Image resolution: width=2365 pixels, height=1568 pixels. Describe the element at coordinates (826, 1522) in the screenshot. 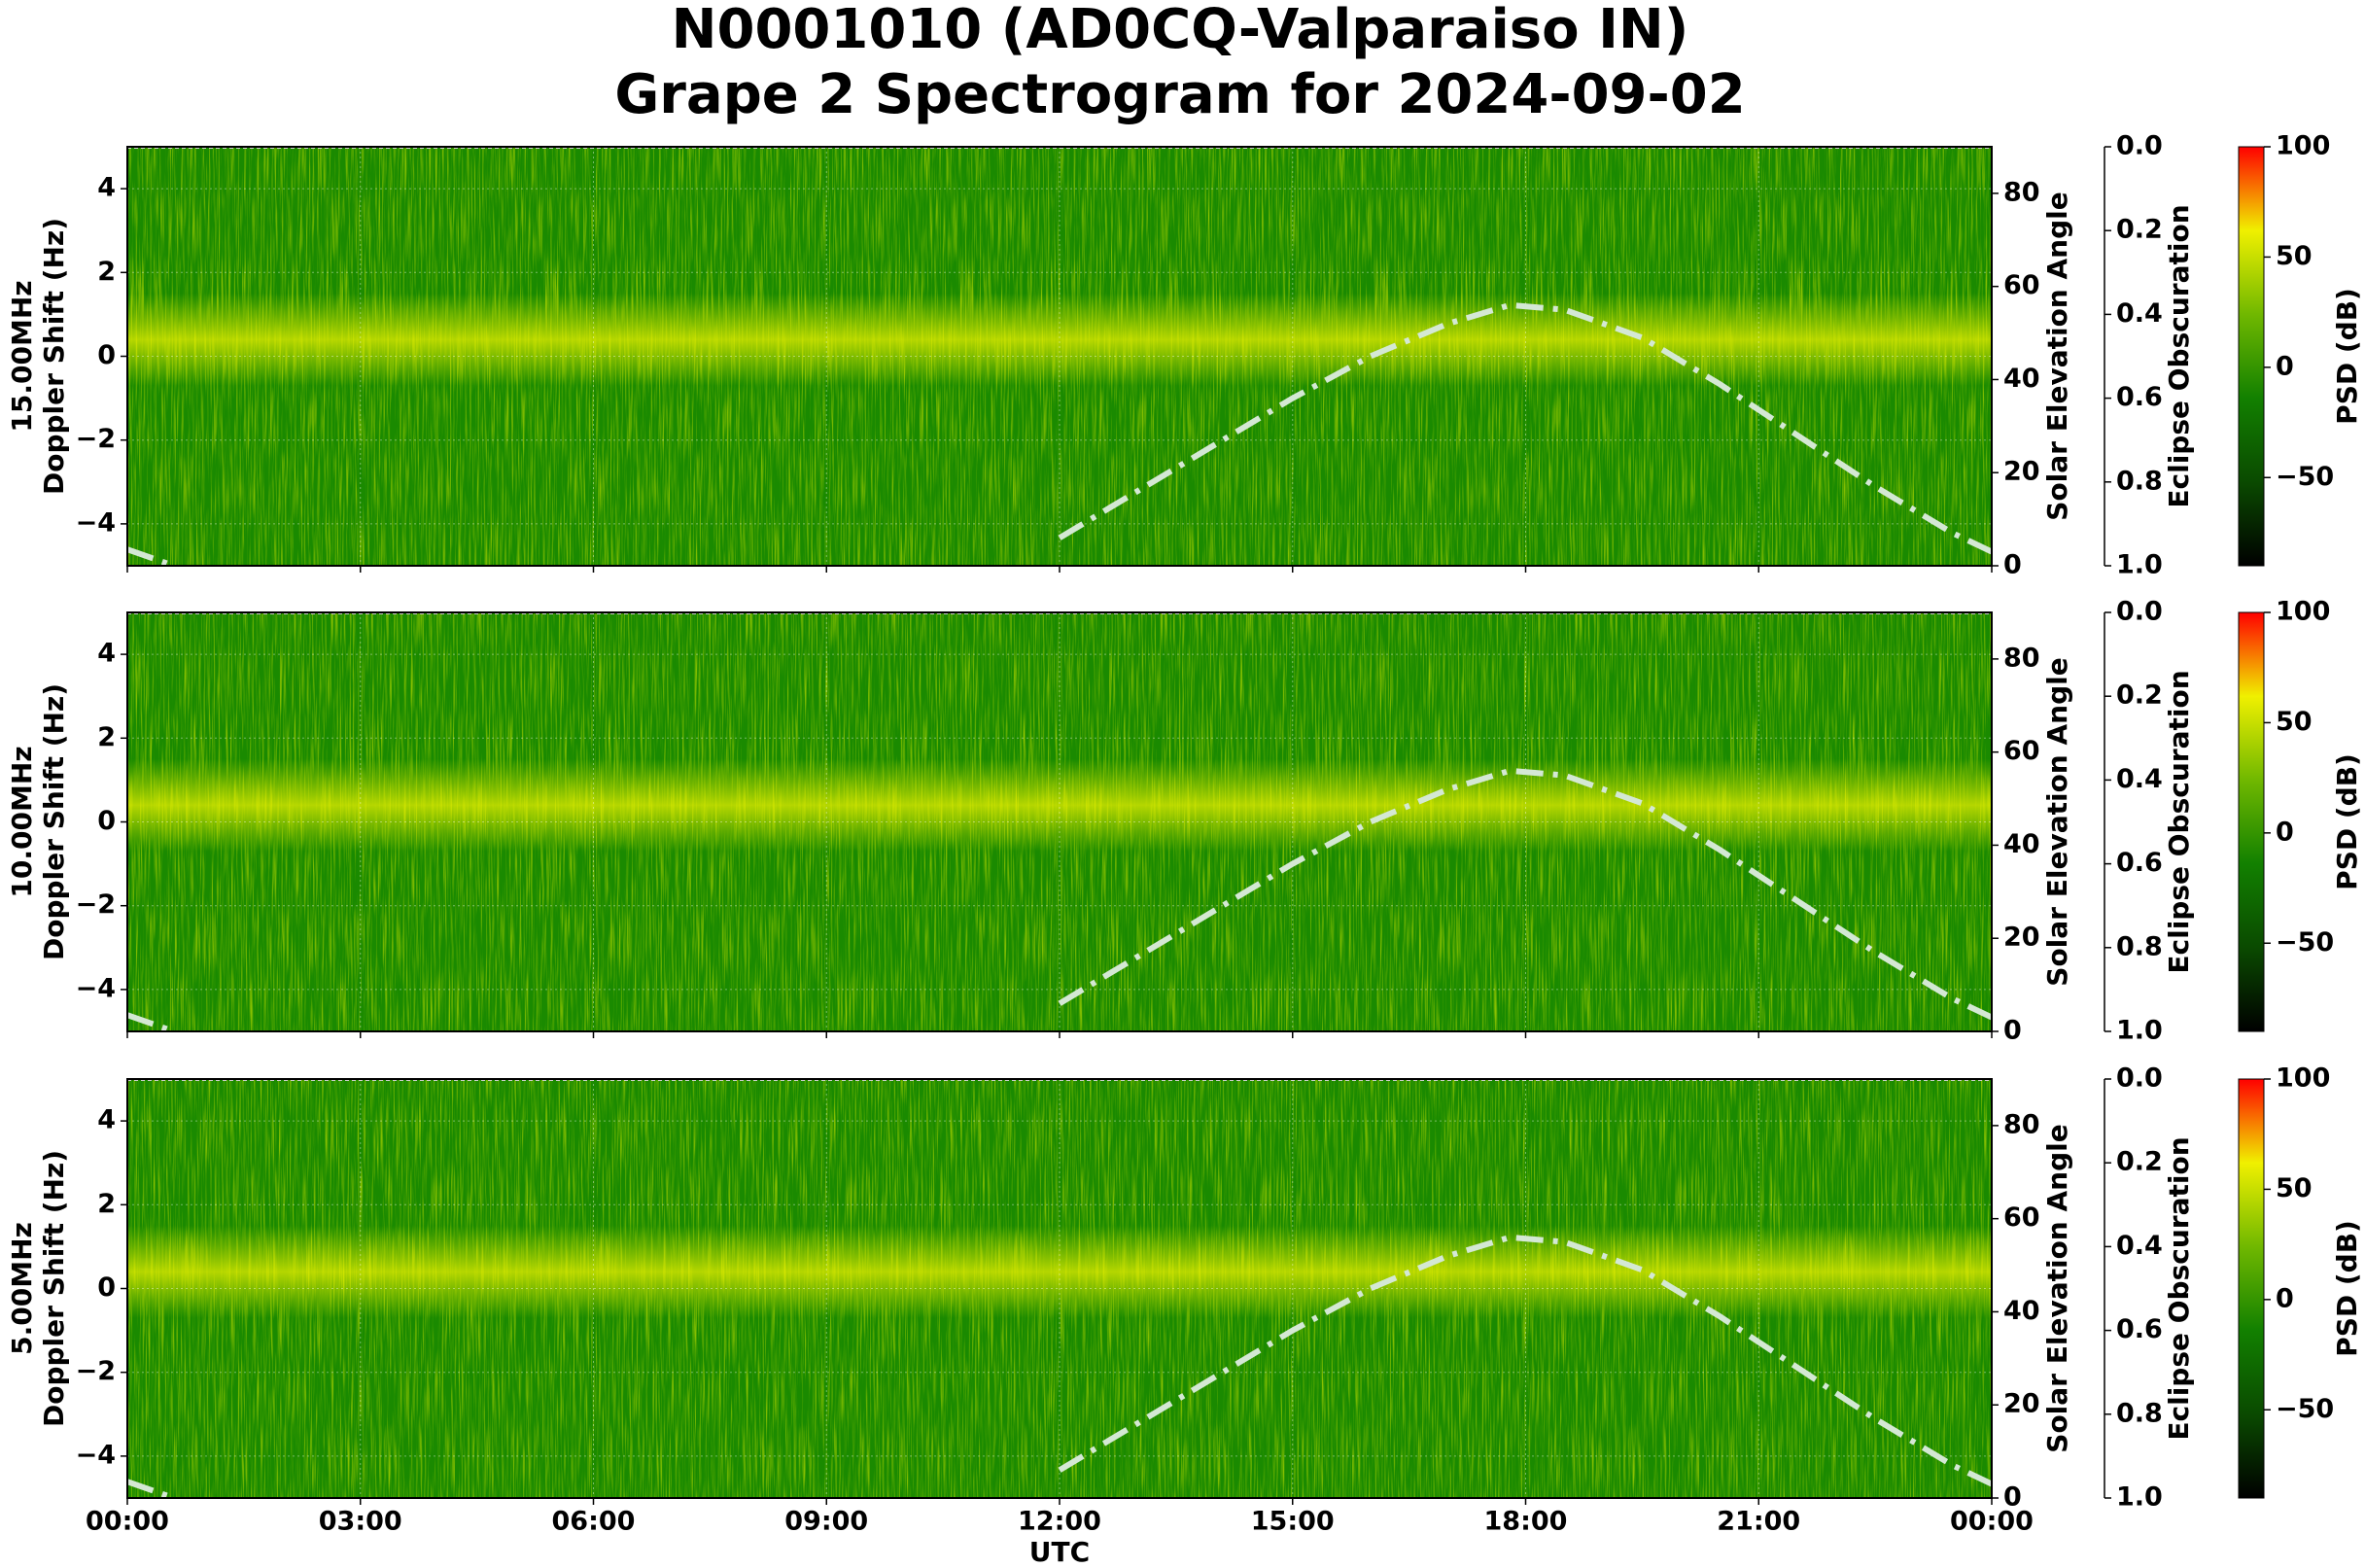

I see `x-tick-label: 09:00` at that location.